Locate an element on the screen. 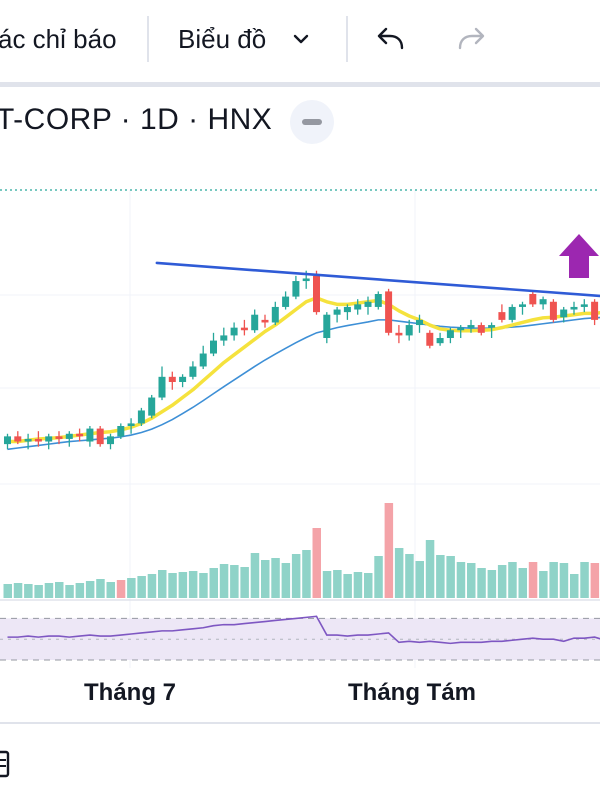  rsi-band is located at coordinates (300, 639).